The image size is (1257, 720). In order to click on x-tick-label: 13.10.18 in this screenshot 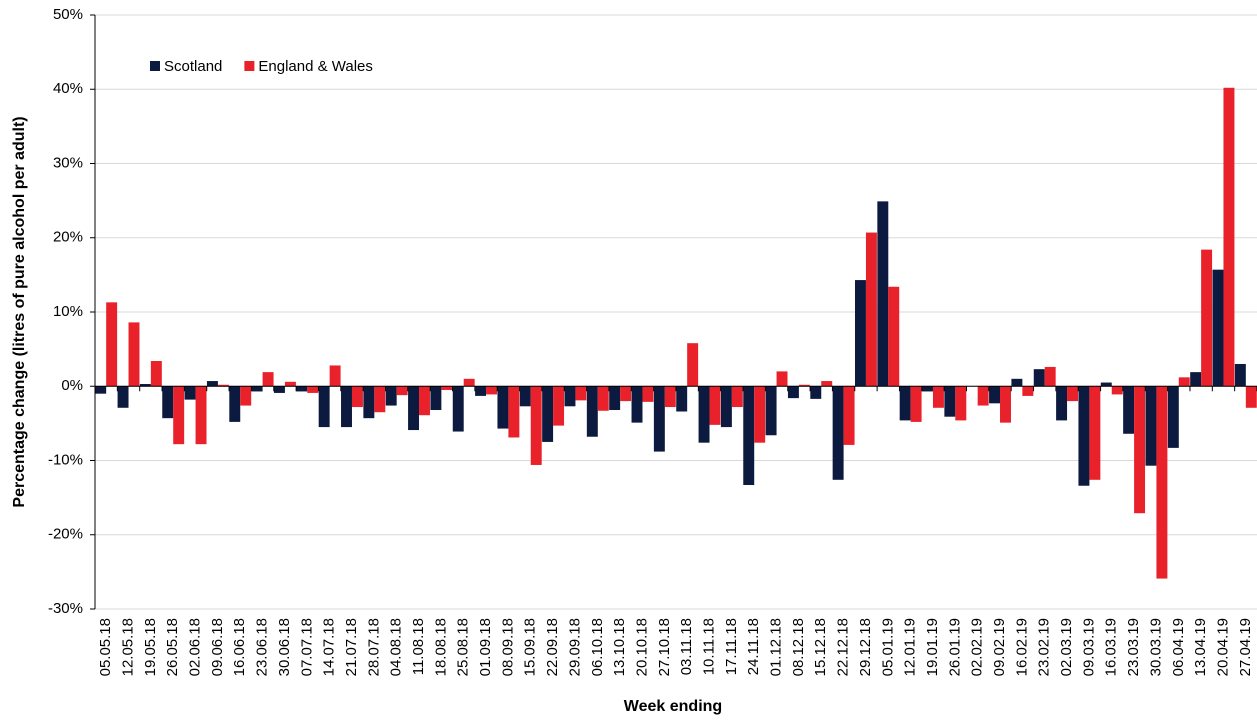, I will do `click(619, 647)`.